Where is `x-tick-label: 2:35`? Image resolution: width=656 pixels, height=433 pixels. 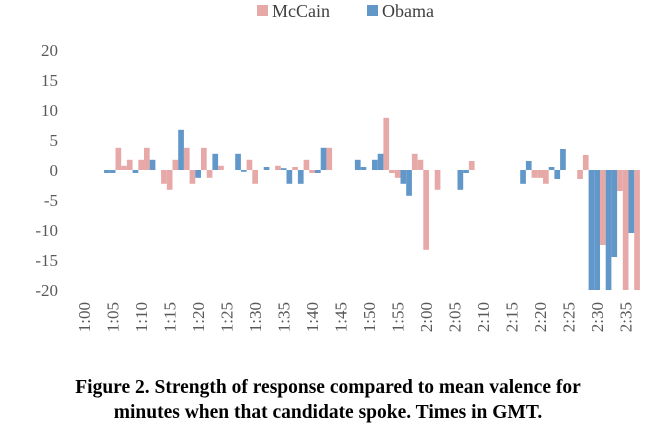 x-tick-label: 2:35 is located at coordinates (626, 317).